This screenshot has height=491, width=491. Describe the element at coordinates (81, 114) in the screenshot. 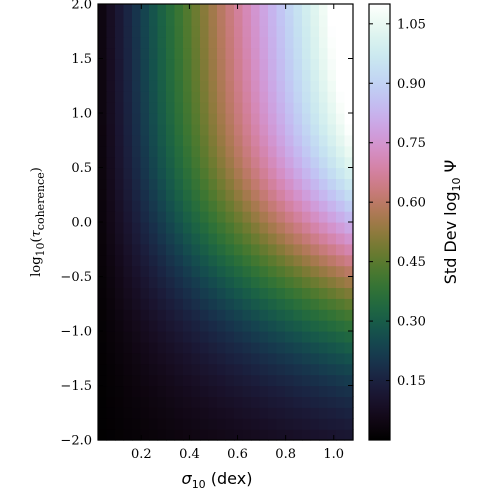

I see `y-tick-label: 1.0` at that location.